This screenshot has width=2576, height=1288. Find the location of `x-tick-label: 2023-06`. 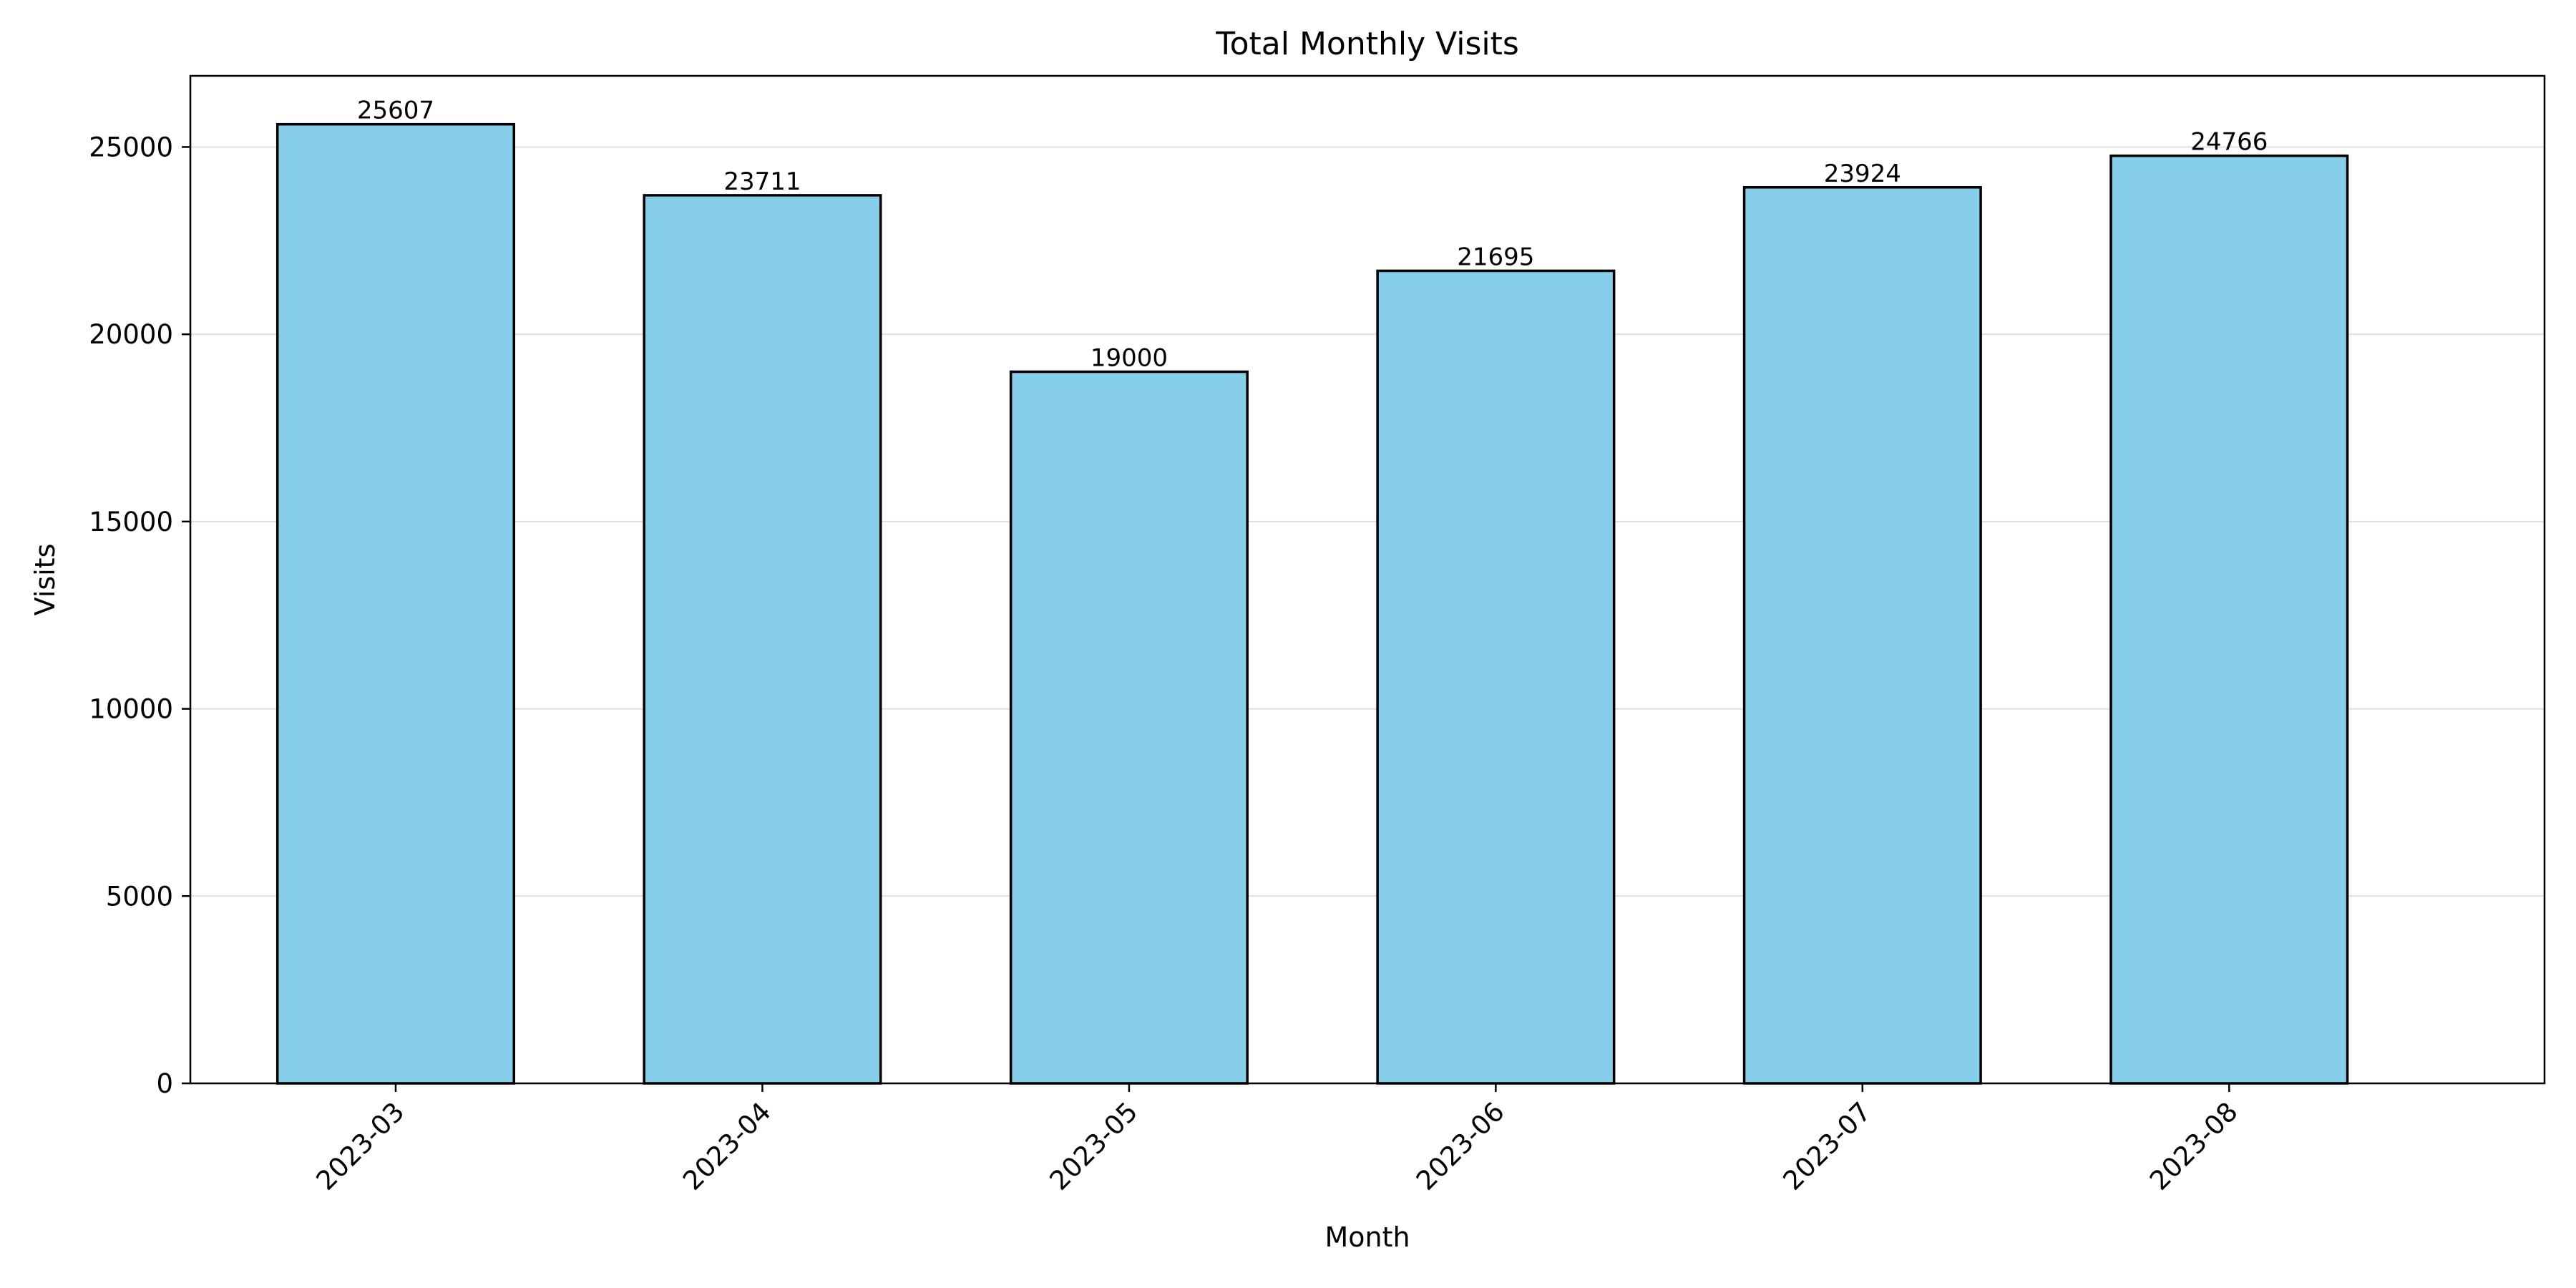

x-tick-label: 2023-06 is located at coordinates (1460, 1146).